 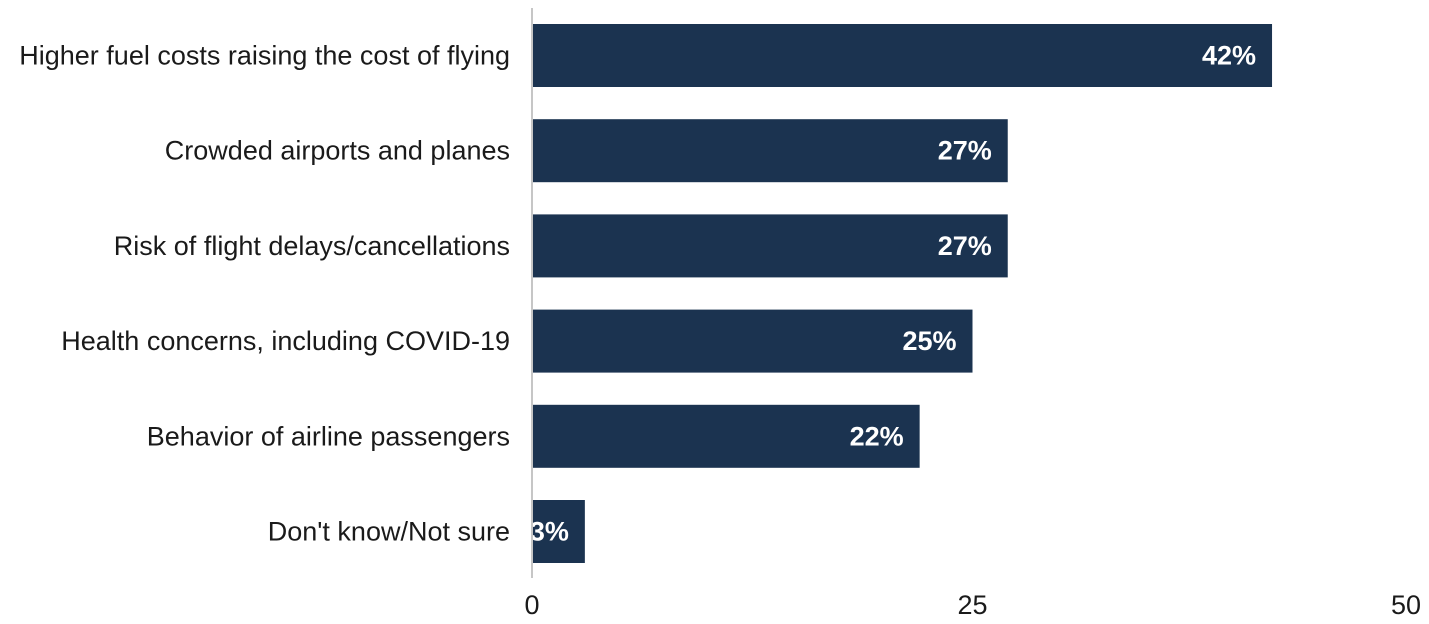 What do you see at coordinates (285, 341) in the screenshot?
I see `category-label: Health concerns, including COVID-19` at bounding box center [285, 341].